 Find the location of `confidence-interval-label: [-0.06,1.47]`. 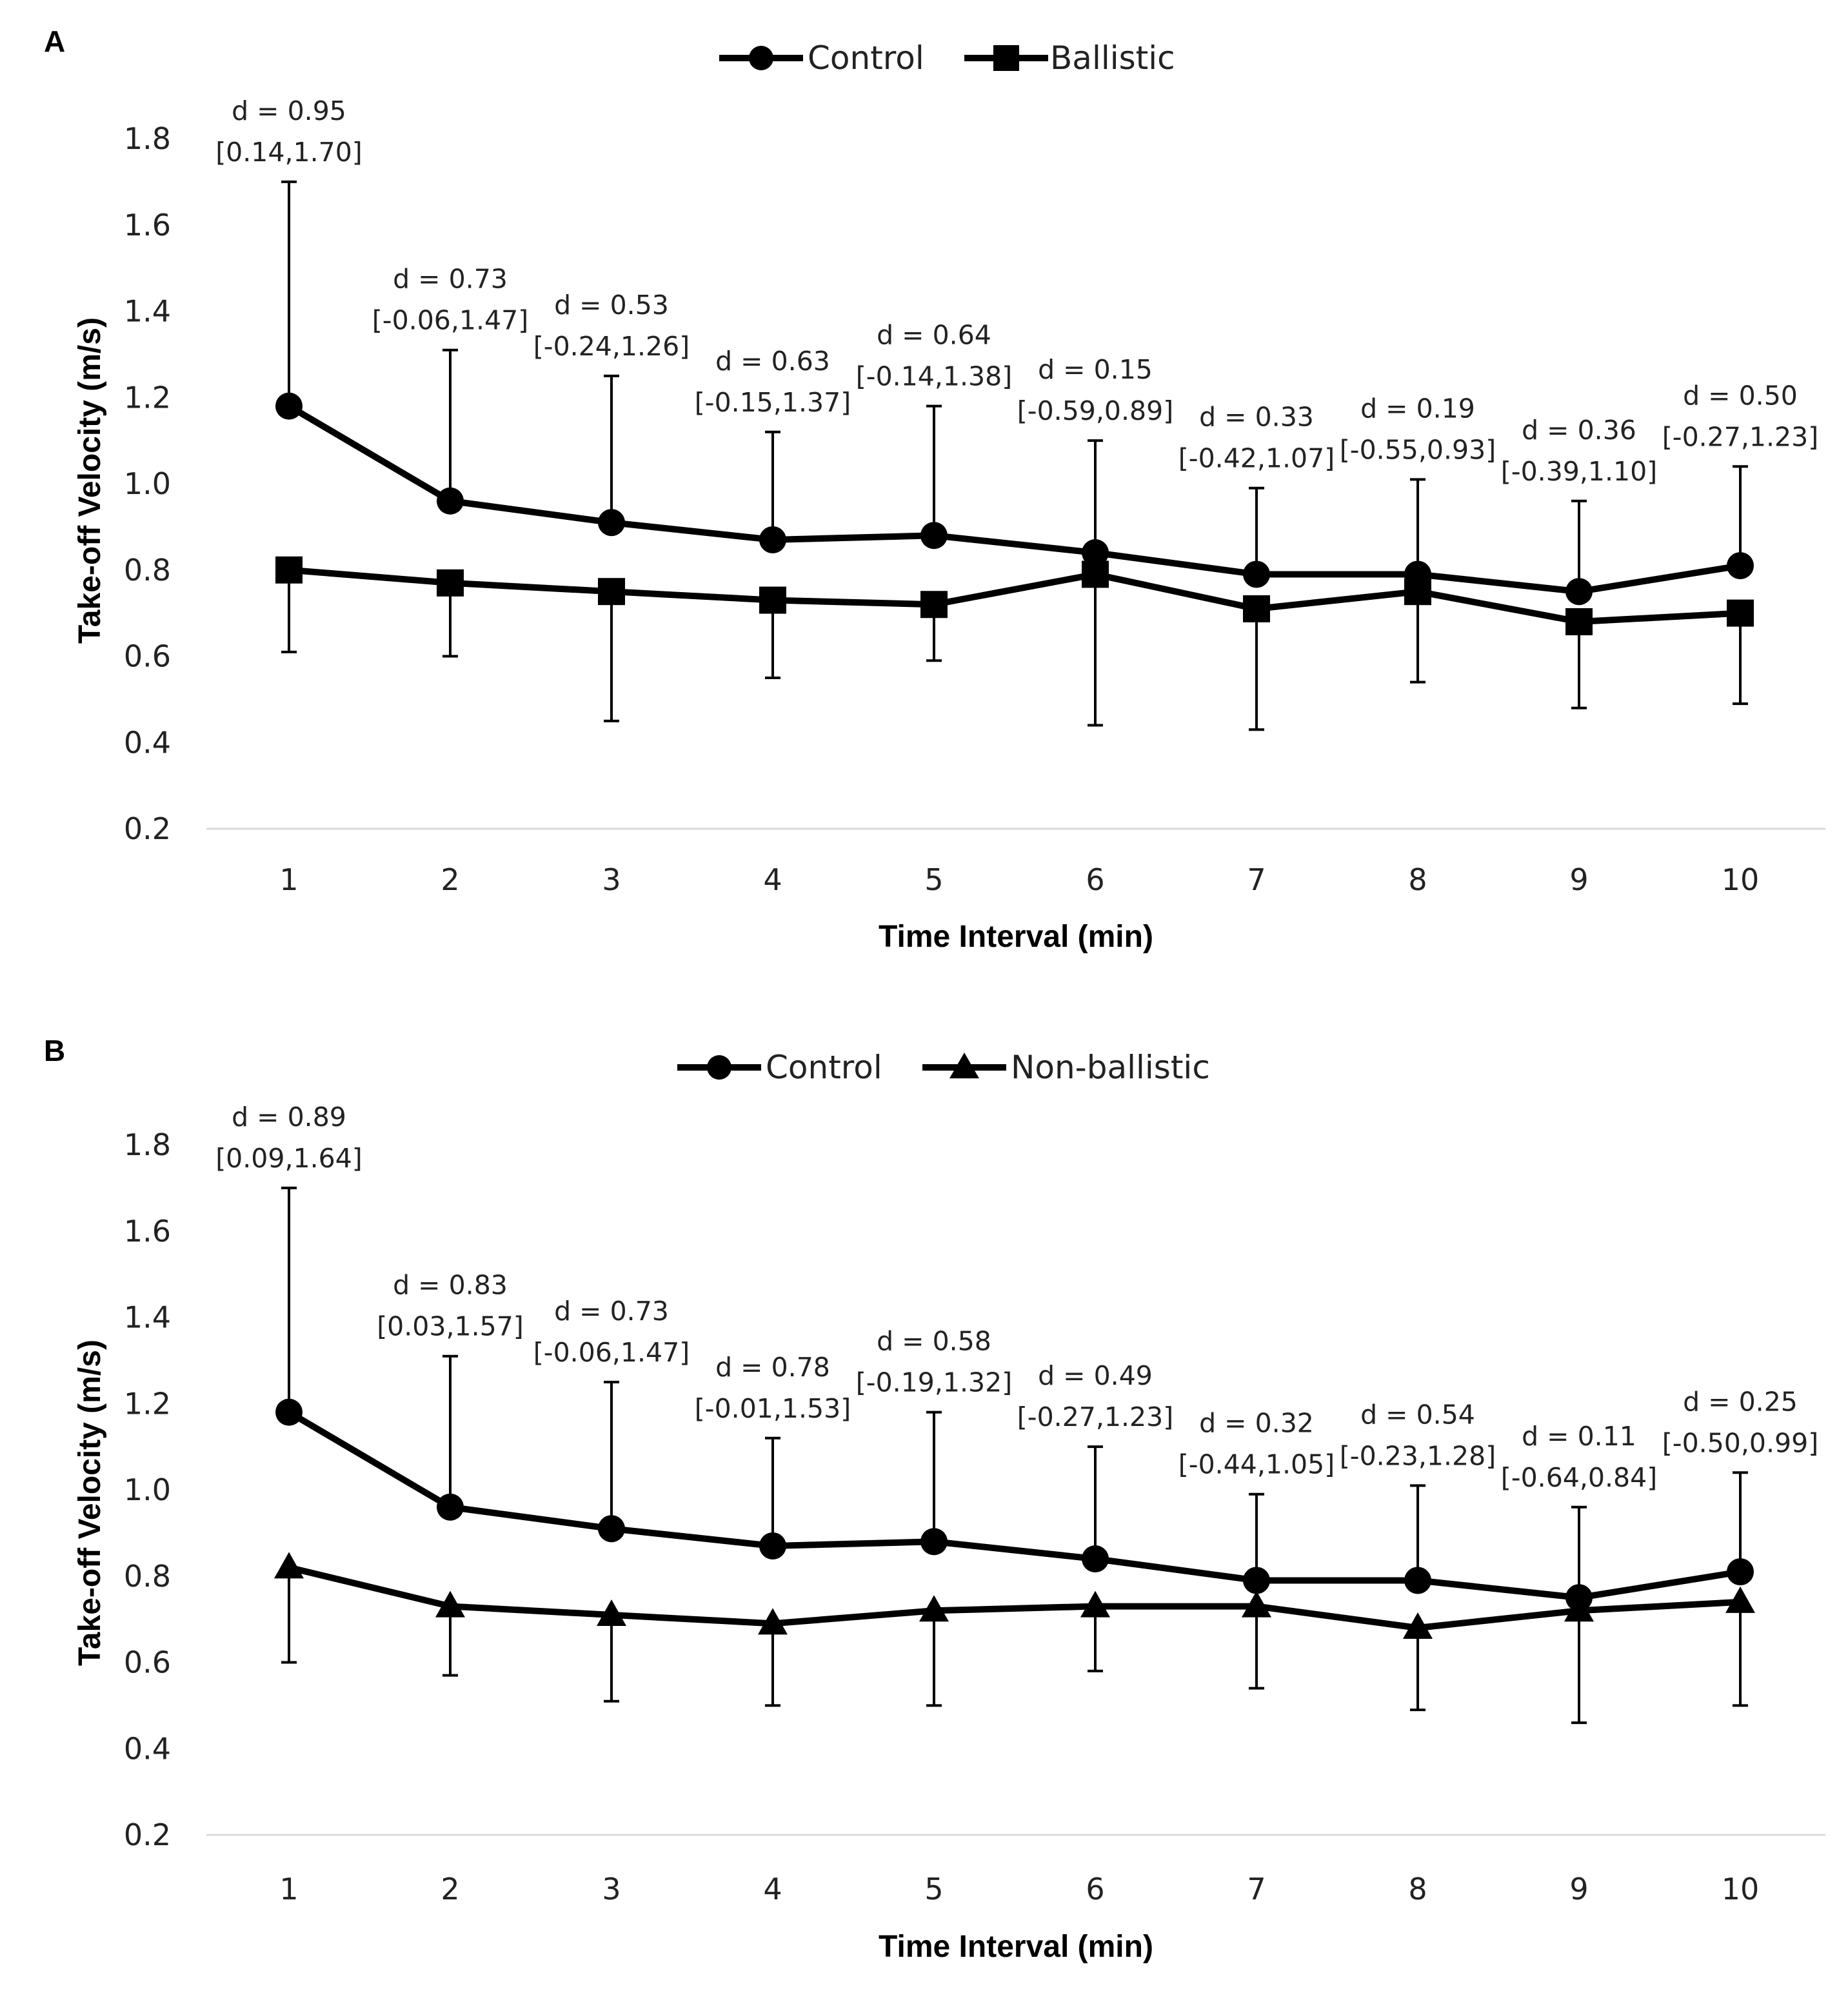

confidence-interval-label: [-0.06,1.47] is located at coordinates (611, 1352).